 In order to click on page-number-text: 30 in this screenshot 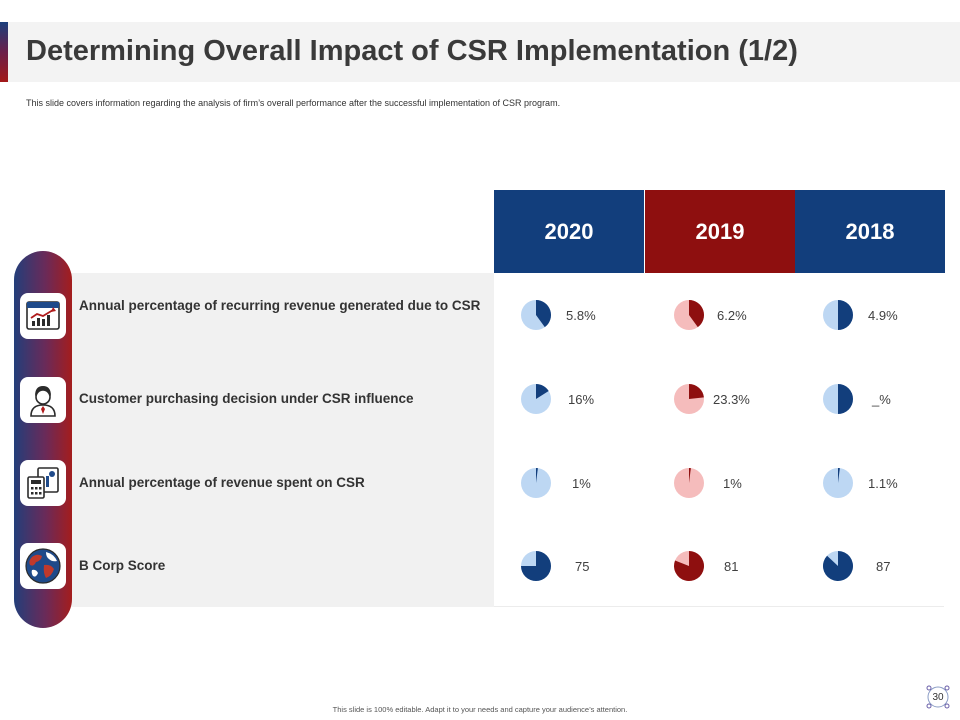, I will do `click(938, 697)`.